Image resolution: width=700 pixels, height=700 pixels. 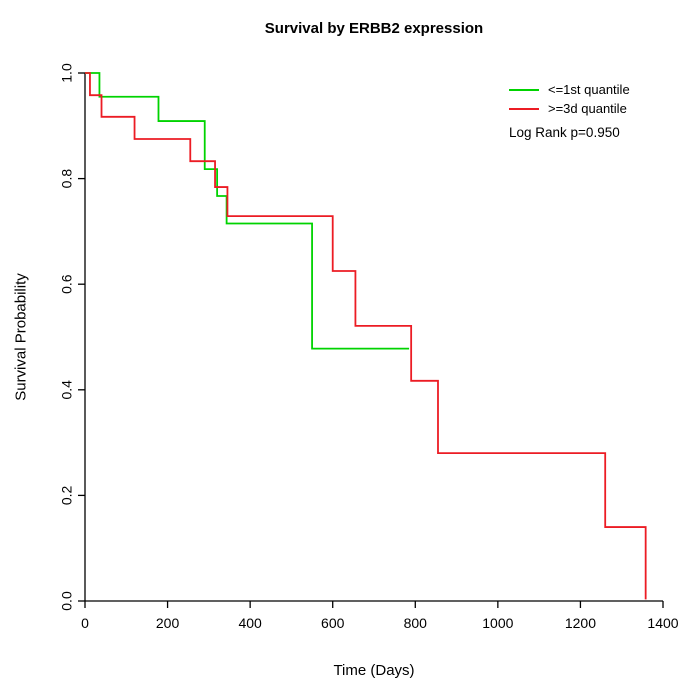 What do you see at coordinates (662, 623) in the screenshot?
I see `svg-text: 1400` at bounding box center [662, 623].